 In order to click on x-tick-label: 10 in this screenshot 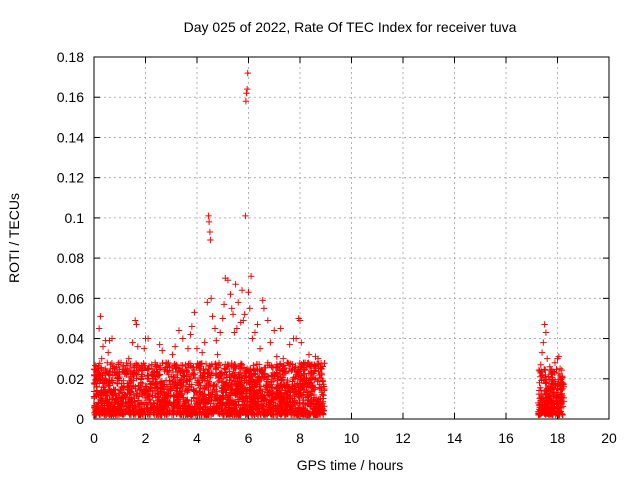, I will do `click(352, 438)`.